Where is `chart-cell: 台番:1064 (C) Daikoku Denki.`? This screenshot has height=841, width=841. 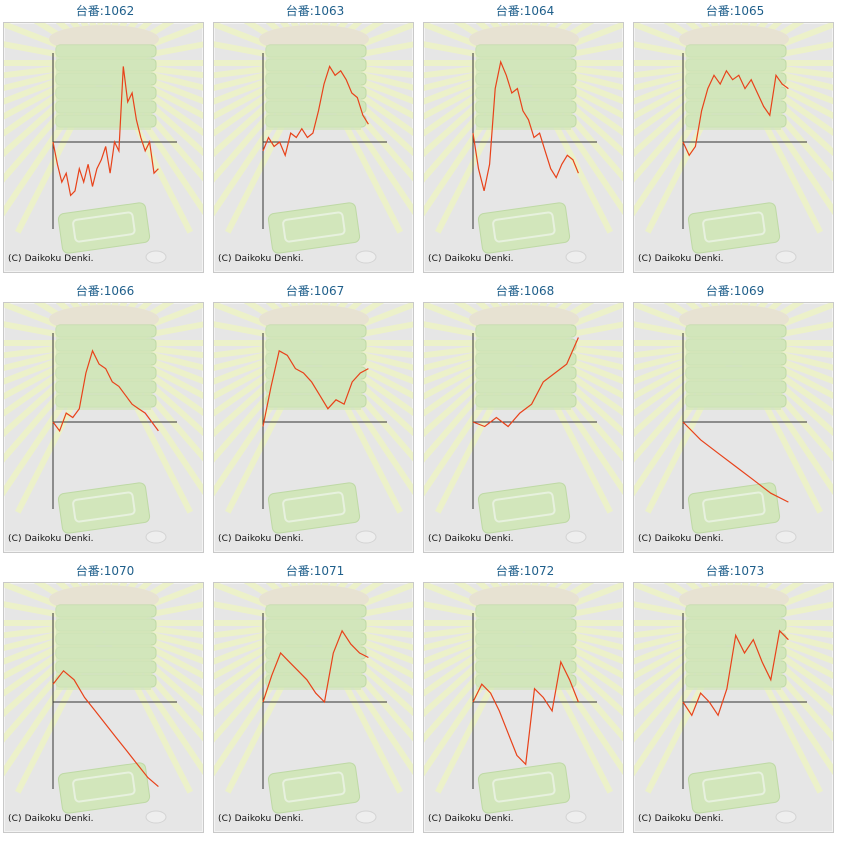 chart-cell: 台番:1064 (C) Daikoku Denki. is located at coordinates (525, 140).